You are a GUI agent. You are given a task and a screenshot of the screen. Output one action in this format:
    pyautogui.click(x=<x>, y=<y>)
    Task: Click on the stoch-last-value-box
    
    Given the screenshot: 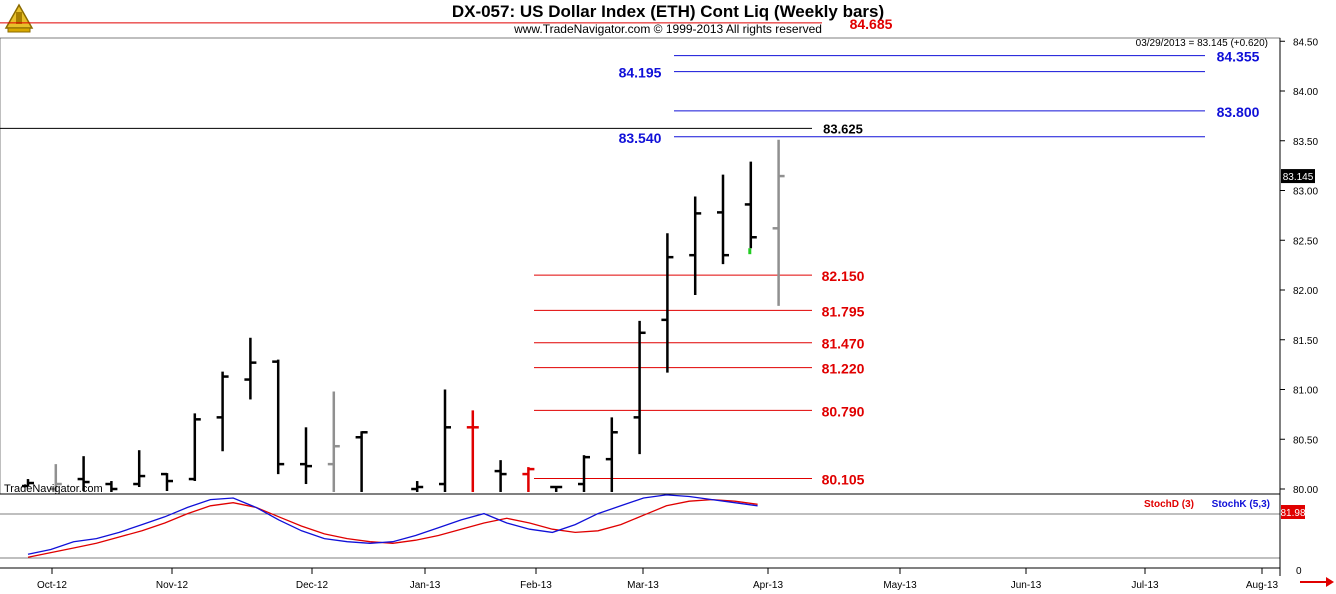 What is the action you would take?
    pyautogui.click(x=1293, y=512)
    